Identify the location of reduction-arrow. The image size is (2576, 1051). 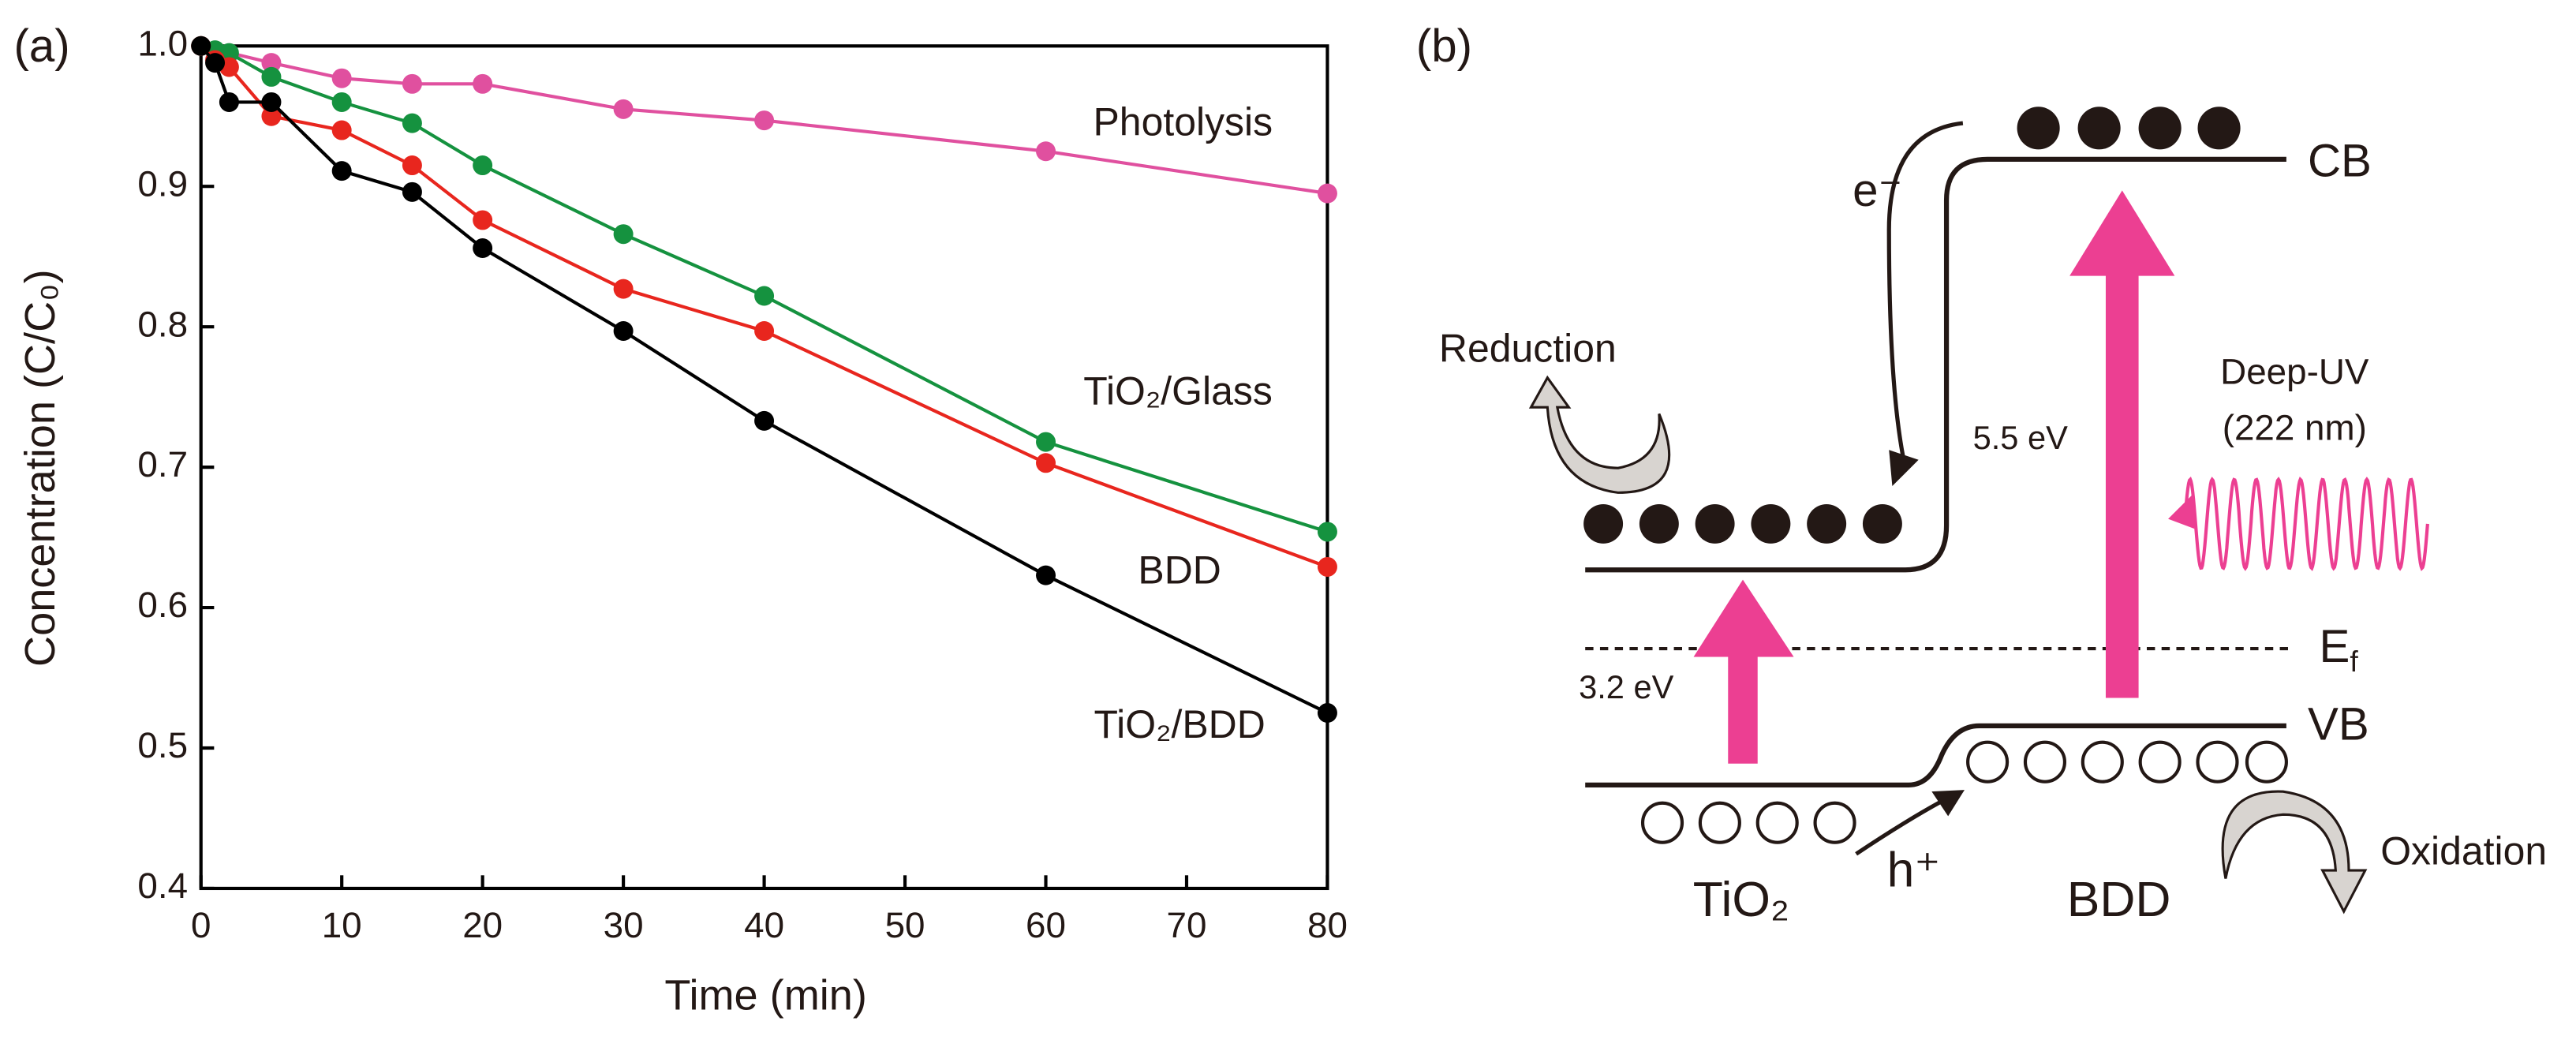
(1599, 434).